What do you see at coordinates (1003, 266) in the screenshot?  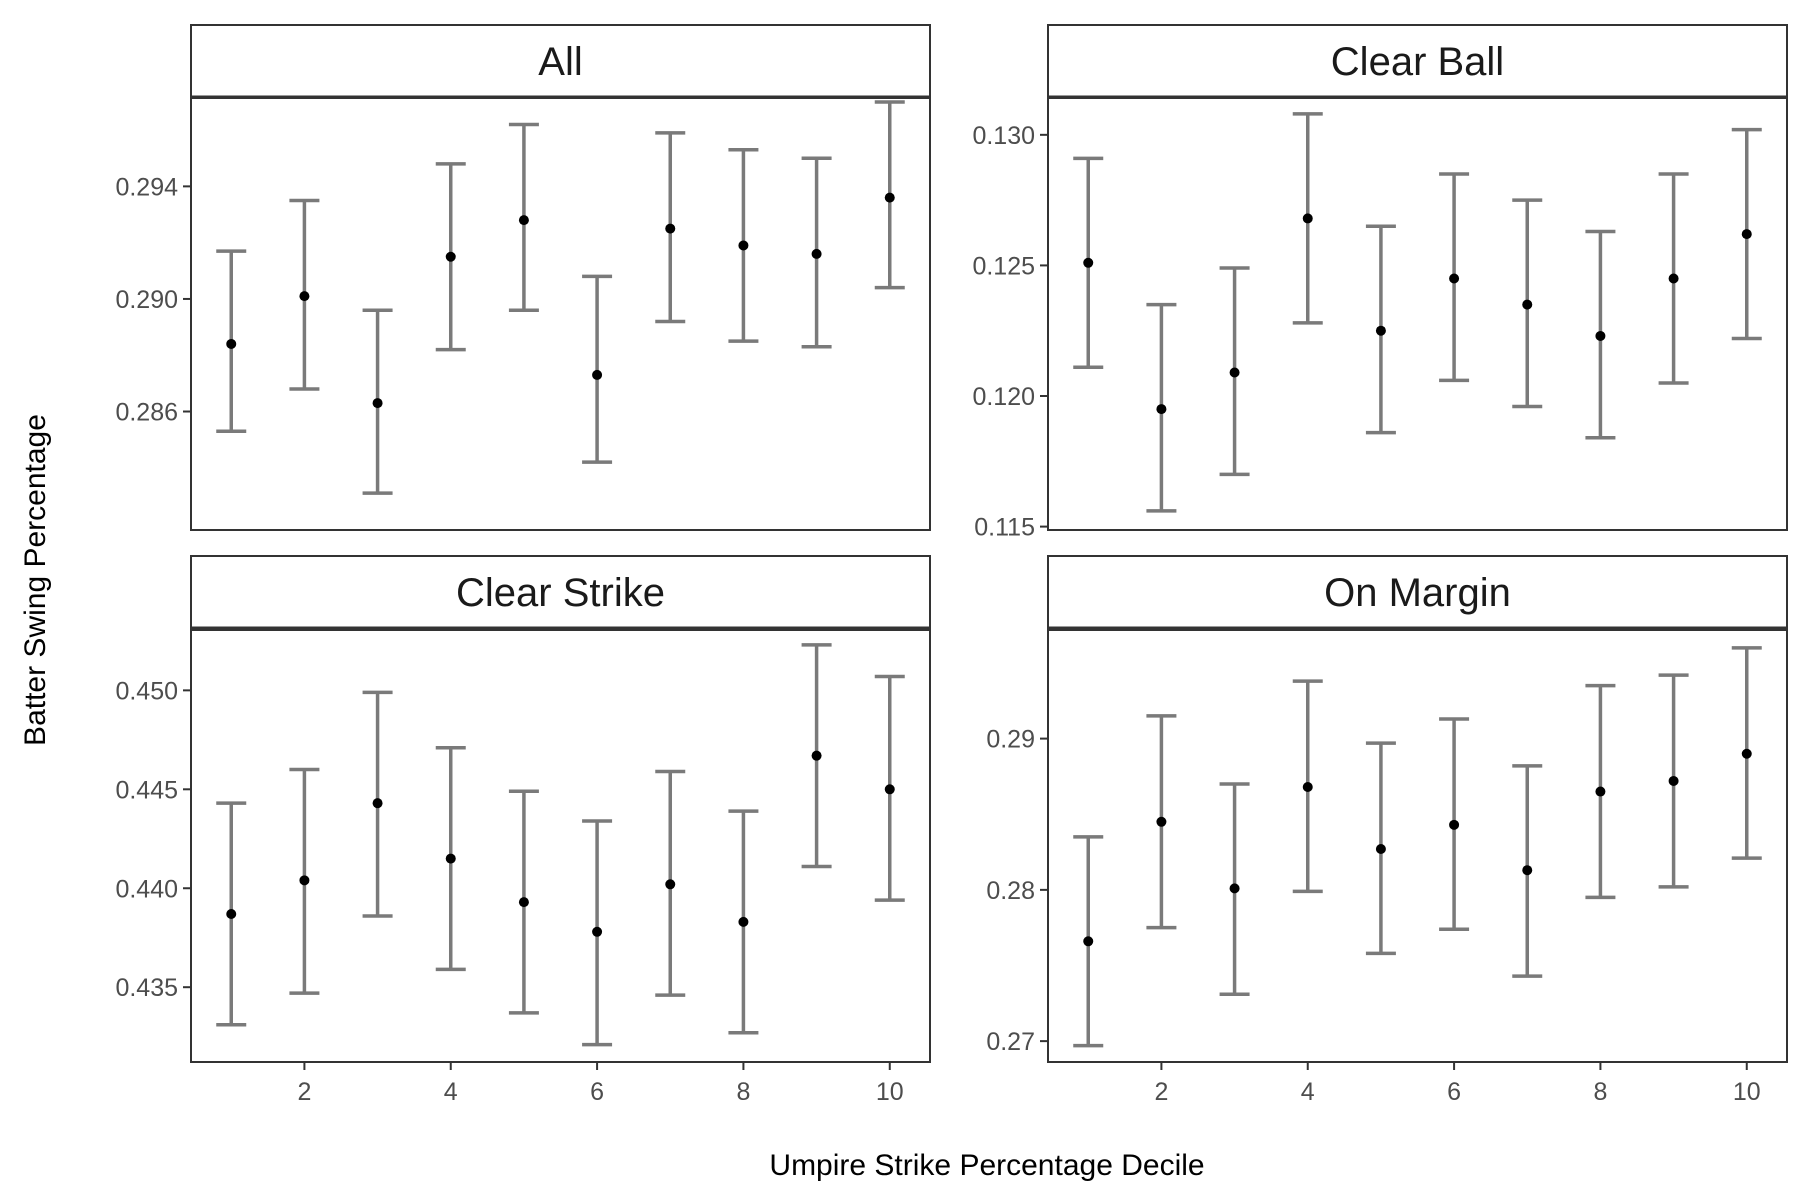 I see `y-tick-label: 0.125` at bounding box center [1003, 266].